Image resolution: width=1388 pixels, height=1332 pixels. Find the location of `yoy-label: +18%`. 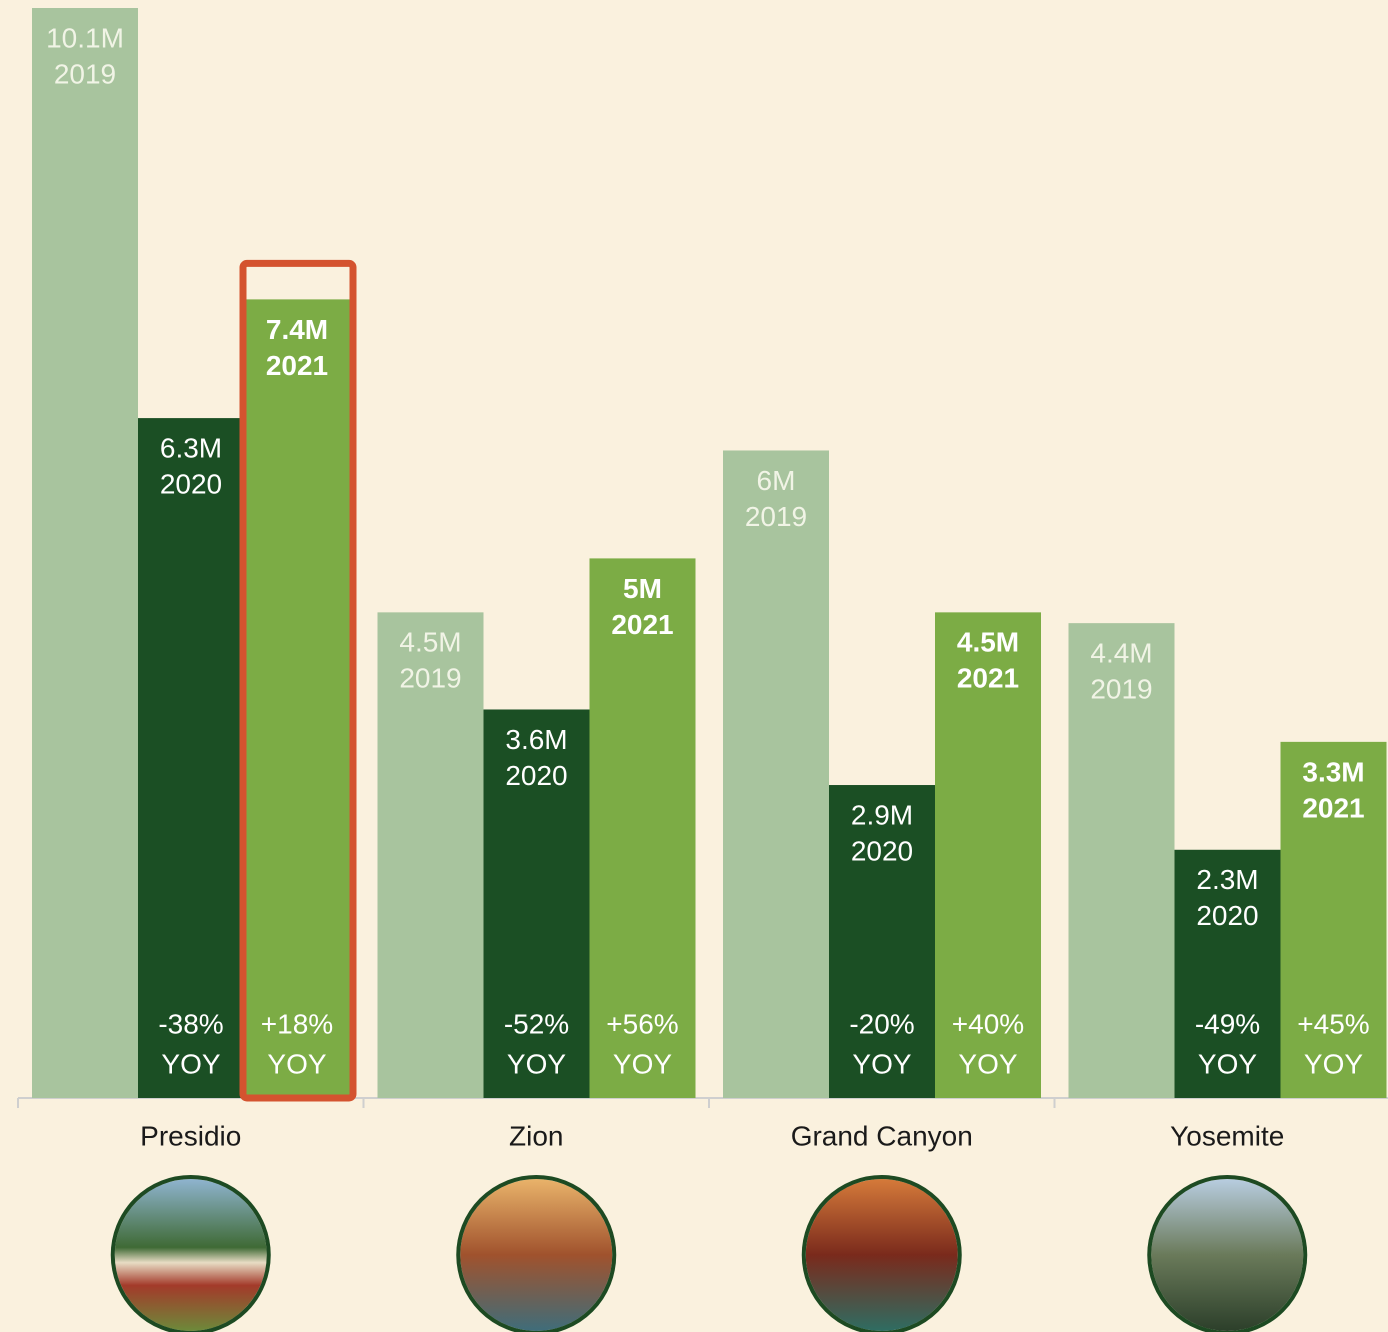

yoy-label: +18% is located at coordinates (297, 1023).